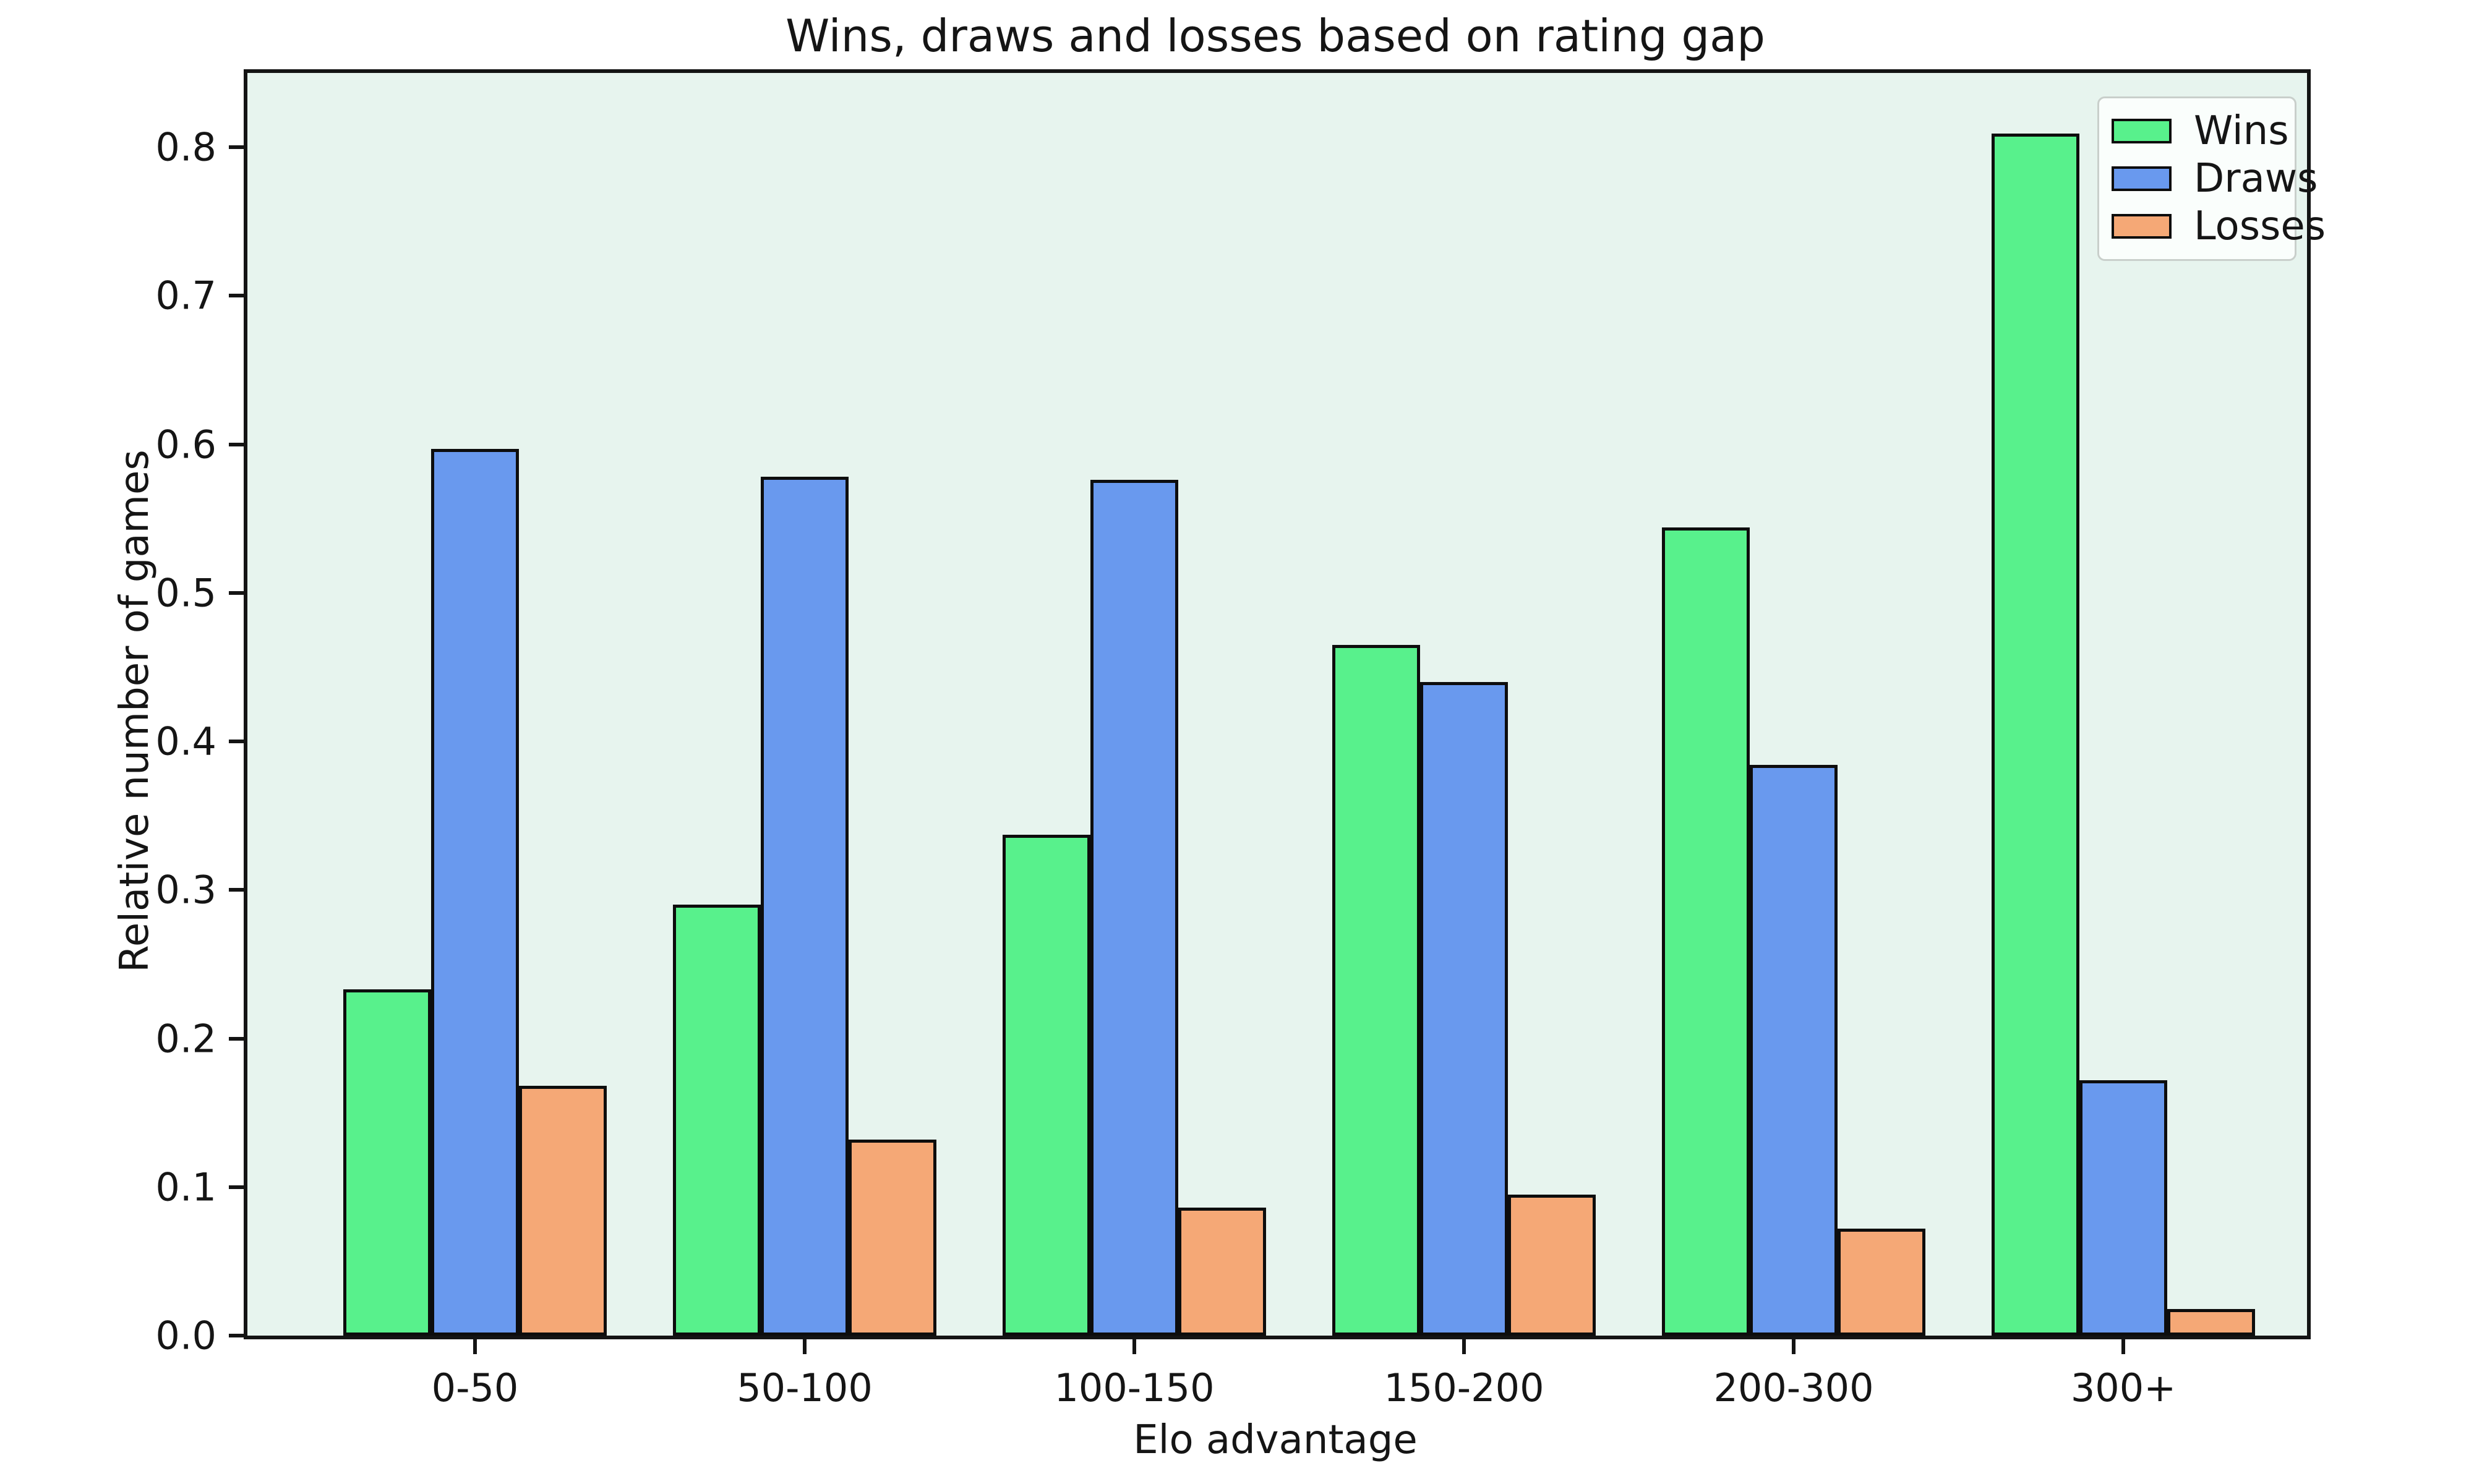 This screenshot has height=1484, width=2474. Describe the element at coordinates (1464, 1387) in the screenshot. I see `x-tick-label-150-200: 150-200` at that location.